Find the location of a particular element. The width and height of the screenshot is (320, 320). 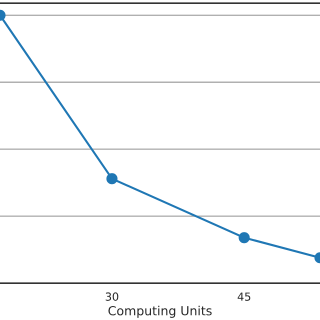

x-axis-title: Computing Units is located at coordinates (160, 312).